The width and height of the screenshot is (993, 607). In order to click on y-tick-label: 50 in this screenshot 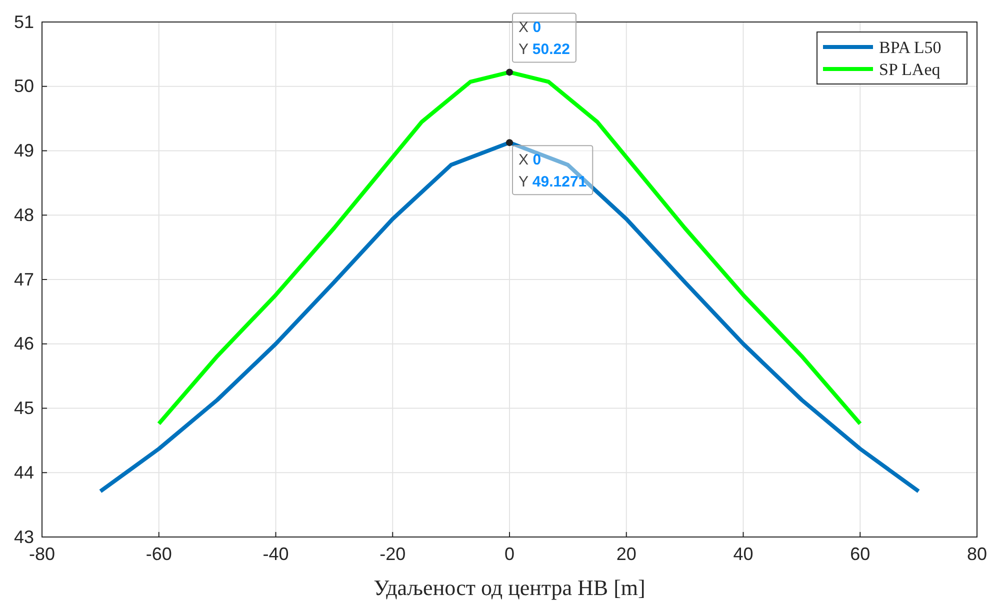, I will do `click(24, 86)`.